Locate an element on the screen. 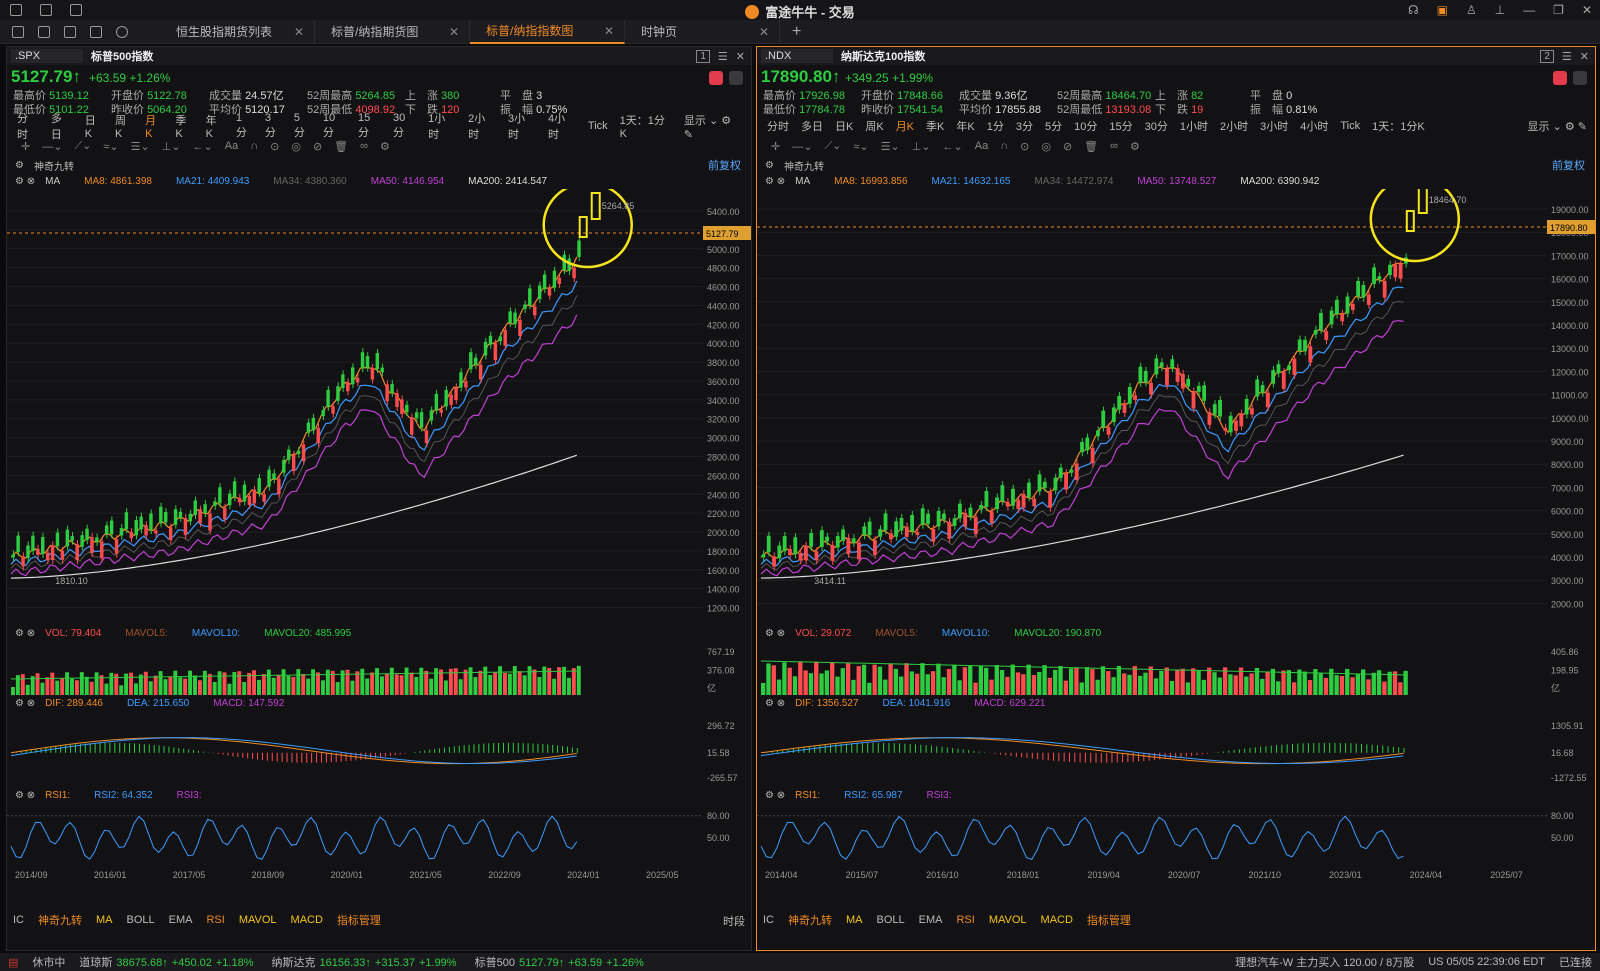 The height and width of the screenshot is (971, 1600). tab-spx-ndx-index: 标普/纳指指数图 ✕ is located at coordinates (547, 31).